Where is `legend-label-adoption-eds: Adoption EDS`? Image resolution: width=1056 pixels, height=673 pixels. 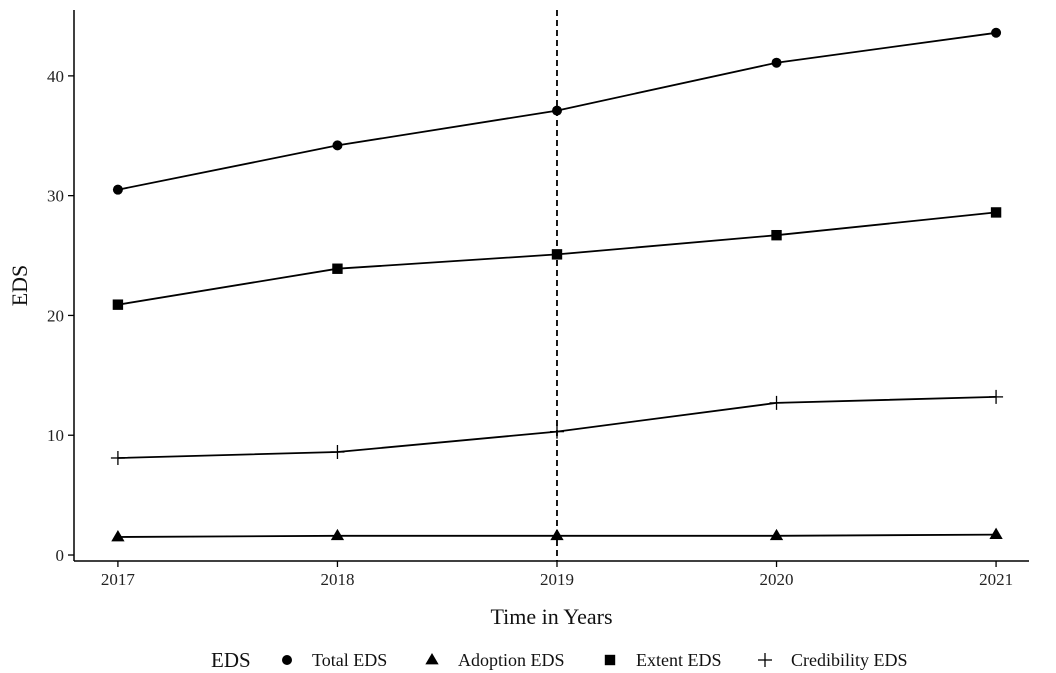 legend-label-adoption-eds: Adoption EDS is located at coordinates (511, 660).